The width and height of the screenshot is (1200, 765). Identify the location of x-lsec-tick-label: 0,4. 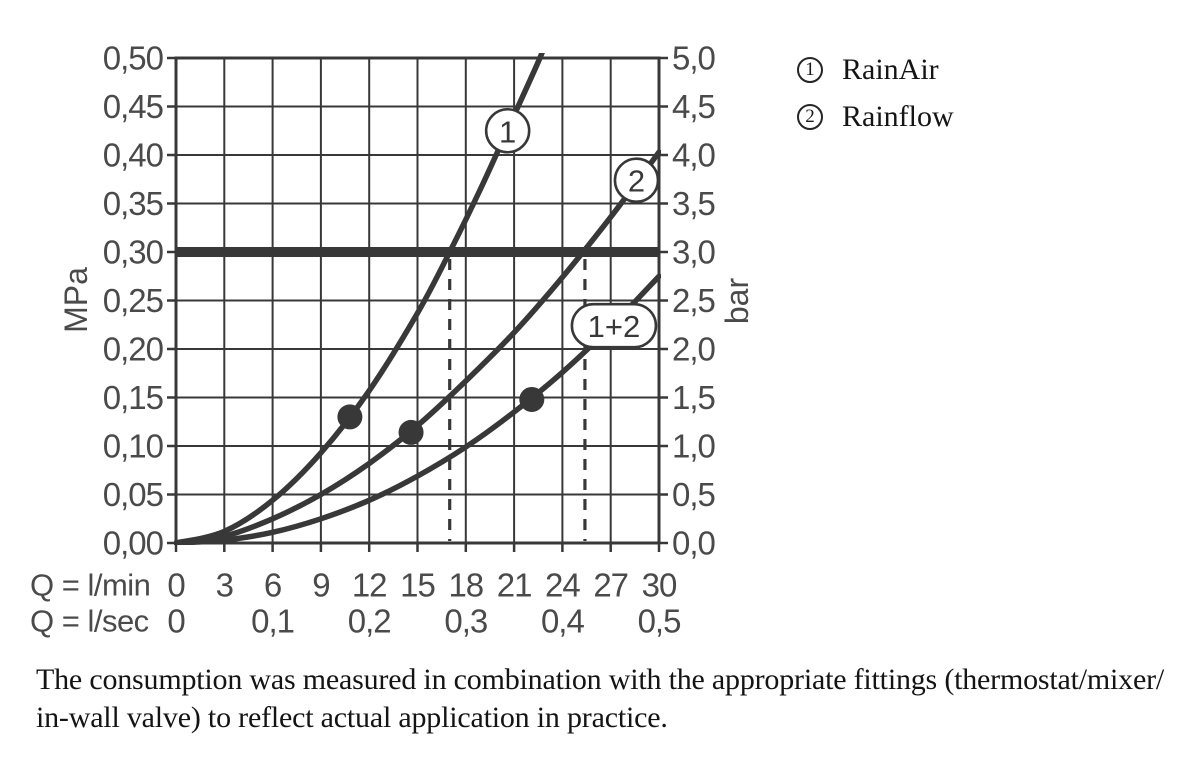
(563, 621).